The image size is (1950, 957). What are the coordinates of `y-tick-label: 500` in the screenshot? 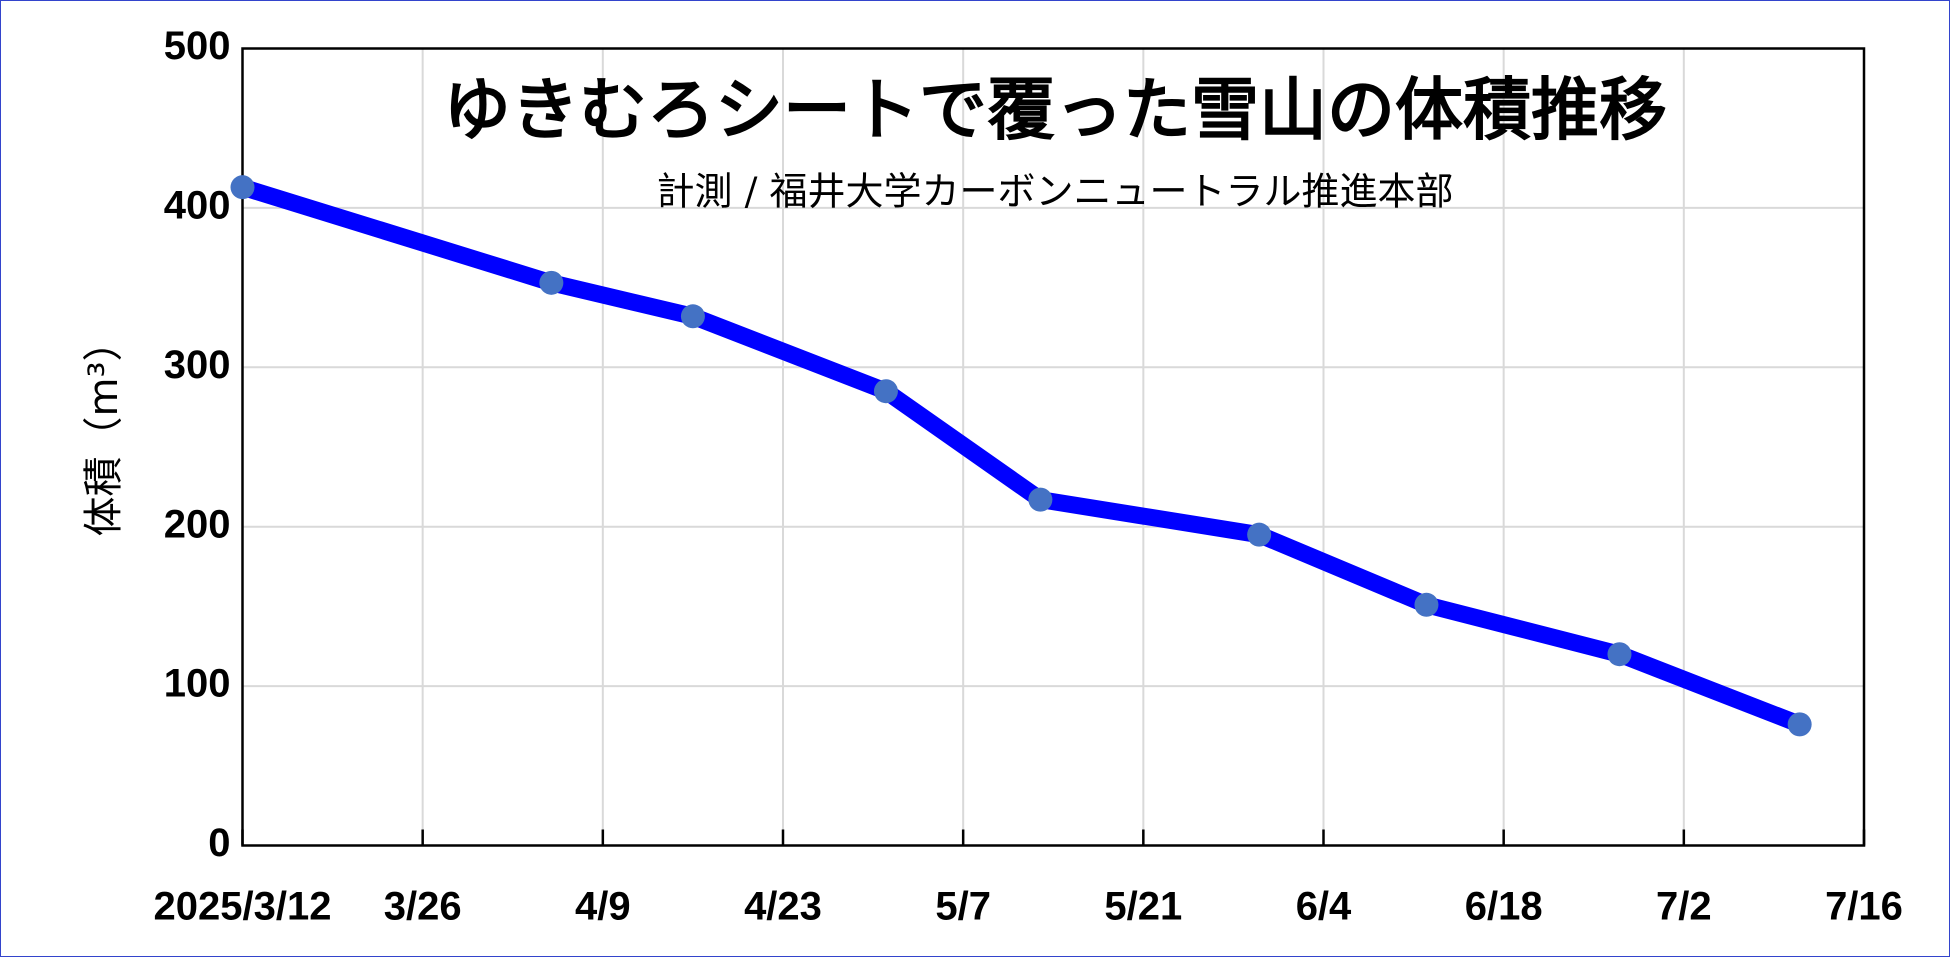 It's located at (197, 46).